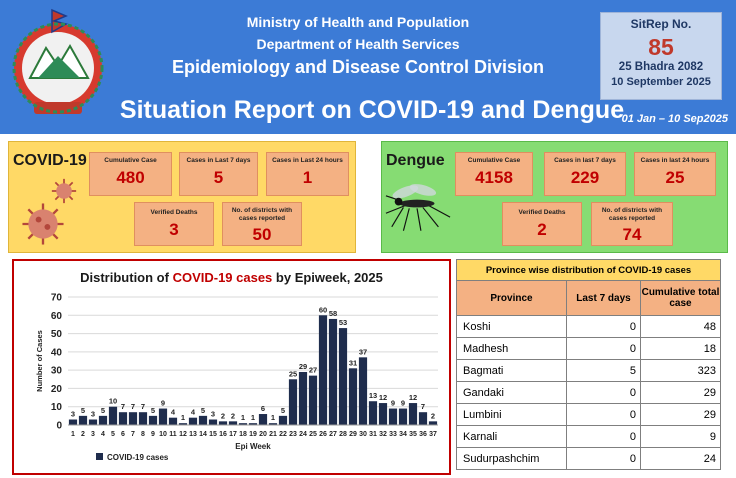 The width and height of the screenshot is (736, 478). Describe the element at coordinates (262, 224) in the screenshot. I see `covid-districts-card: No. of districts with cases reported 50` at that location.